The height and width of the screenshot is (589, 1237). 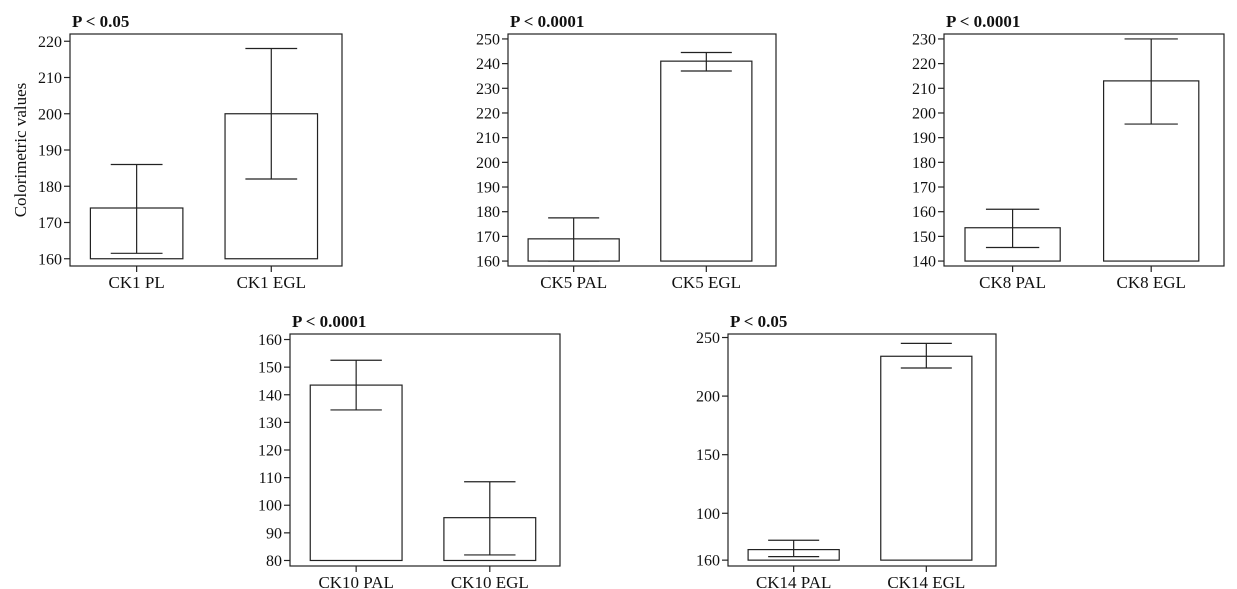 What do you see at coordinates (573, 282) in the screenshot?
I see `category-label: CK5 PAL` at bounding box center [573, 282].